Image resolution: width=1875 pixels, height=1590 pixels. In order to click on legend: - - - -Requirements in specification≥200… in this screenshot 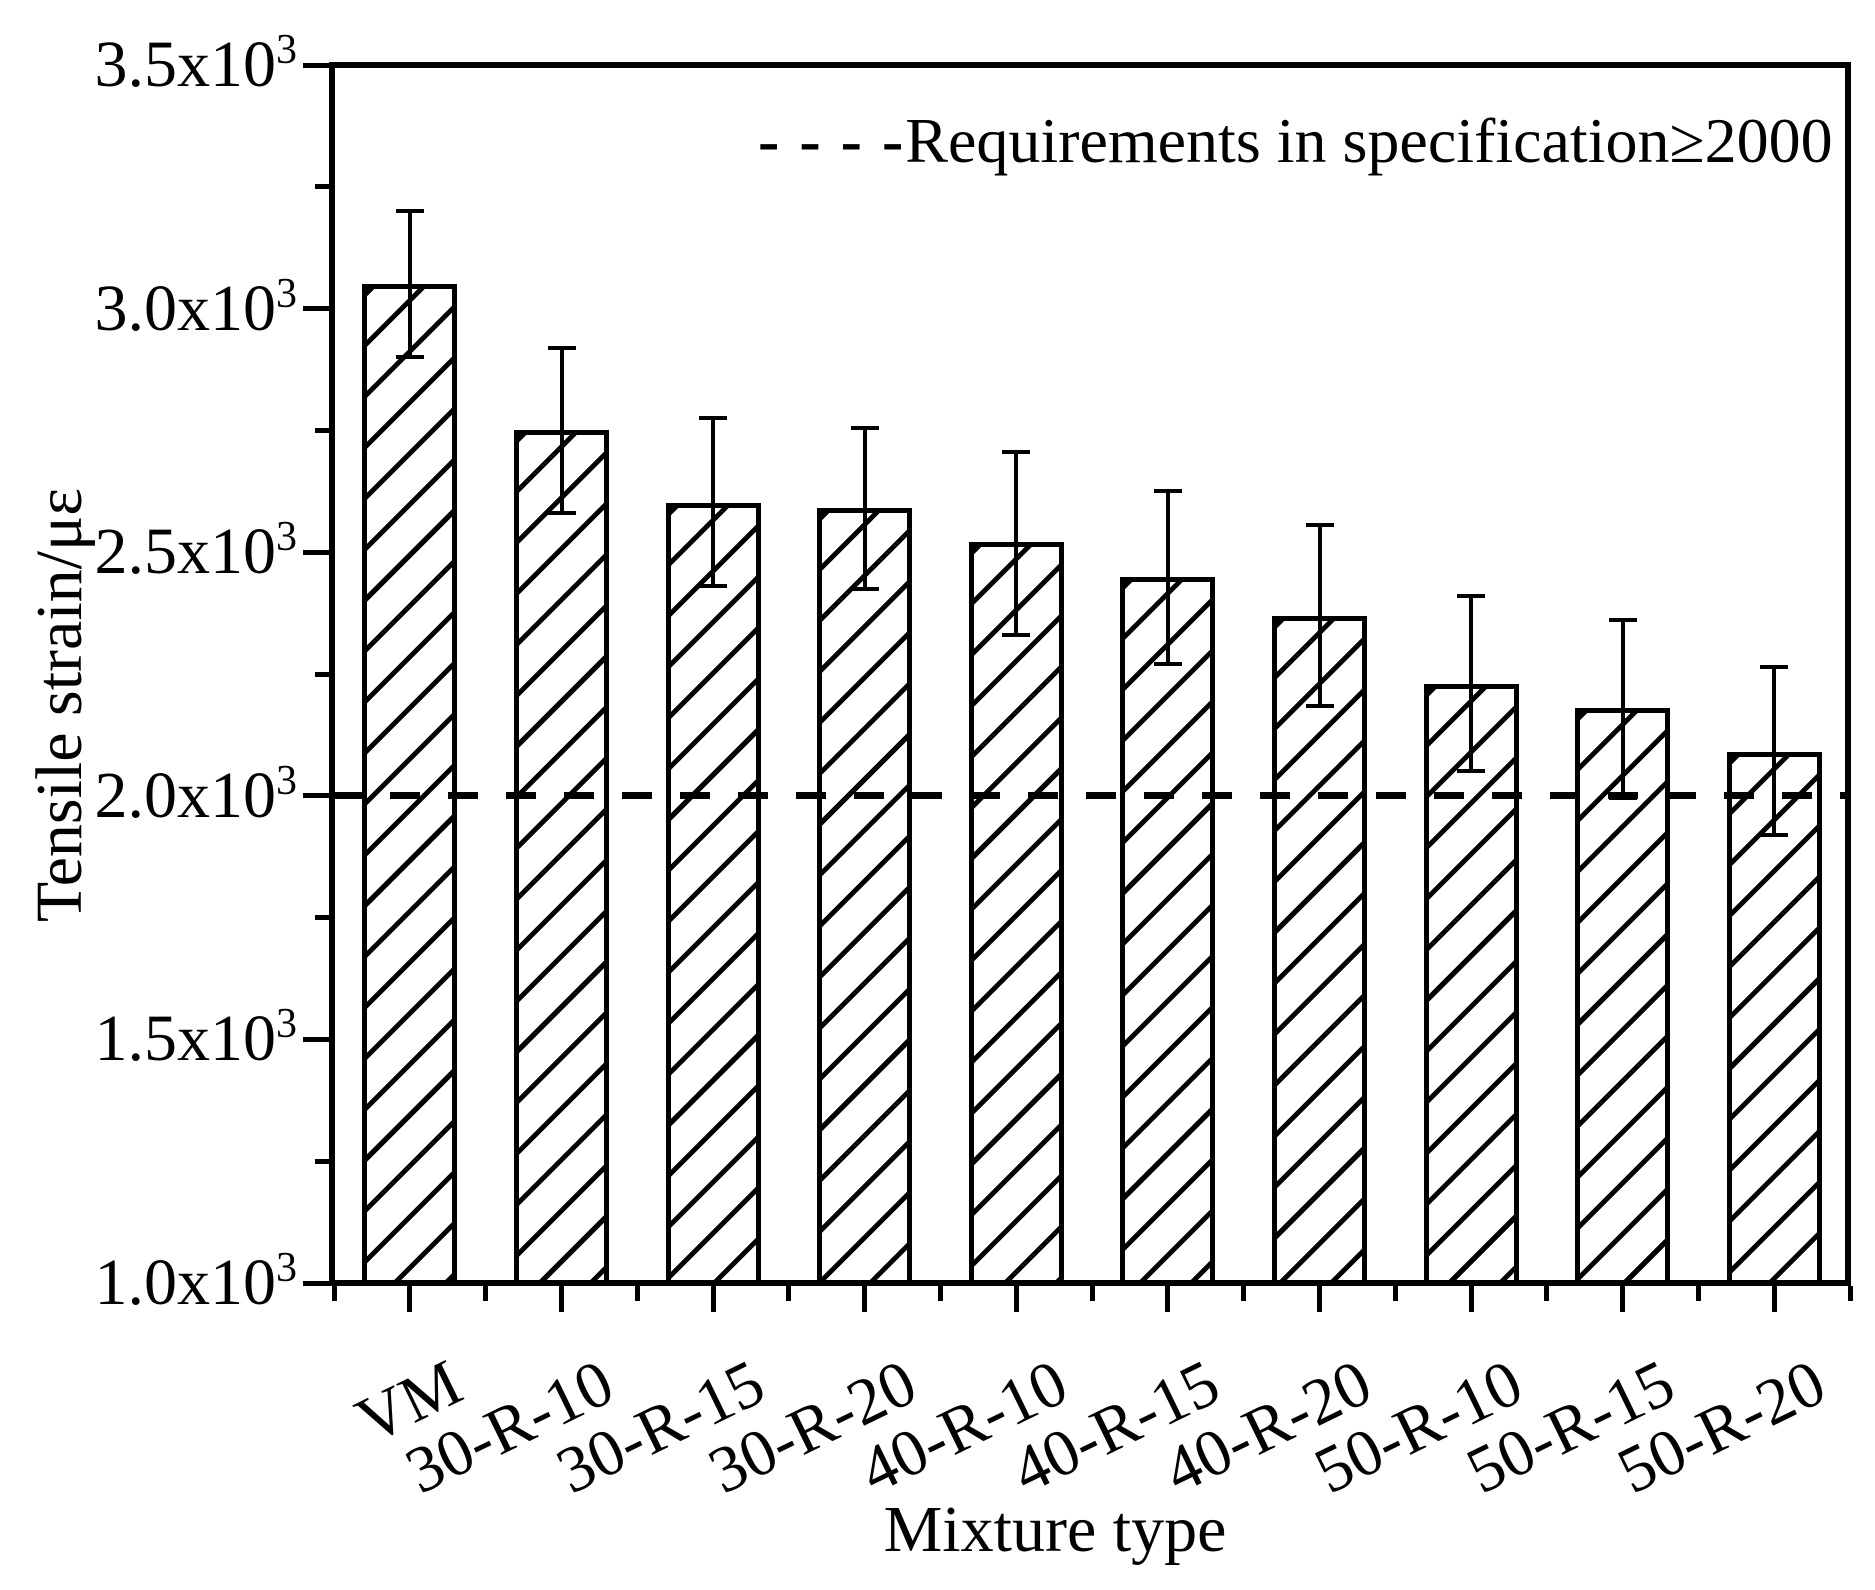, I will do `click(1295, 141)`.